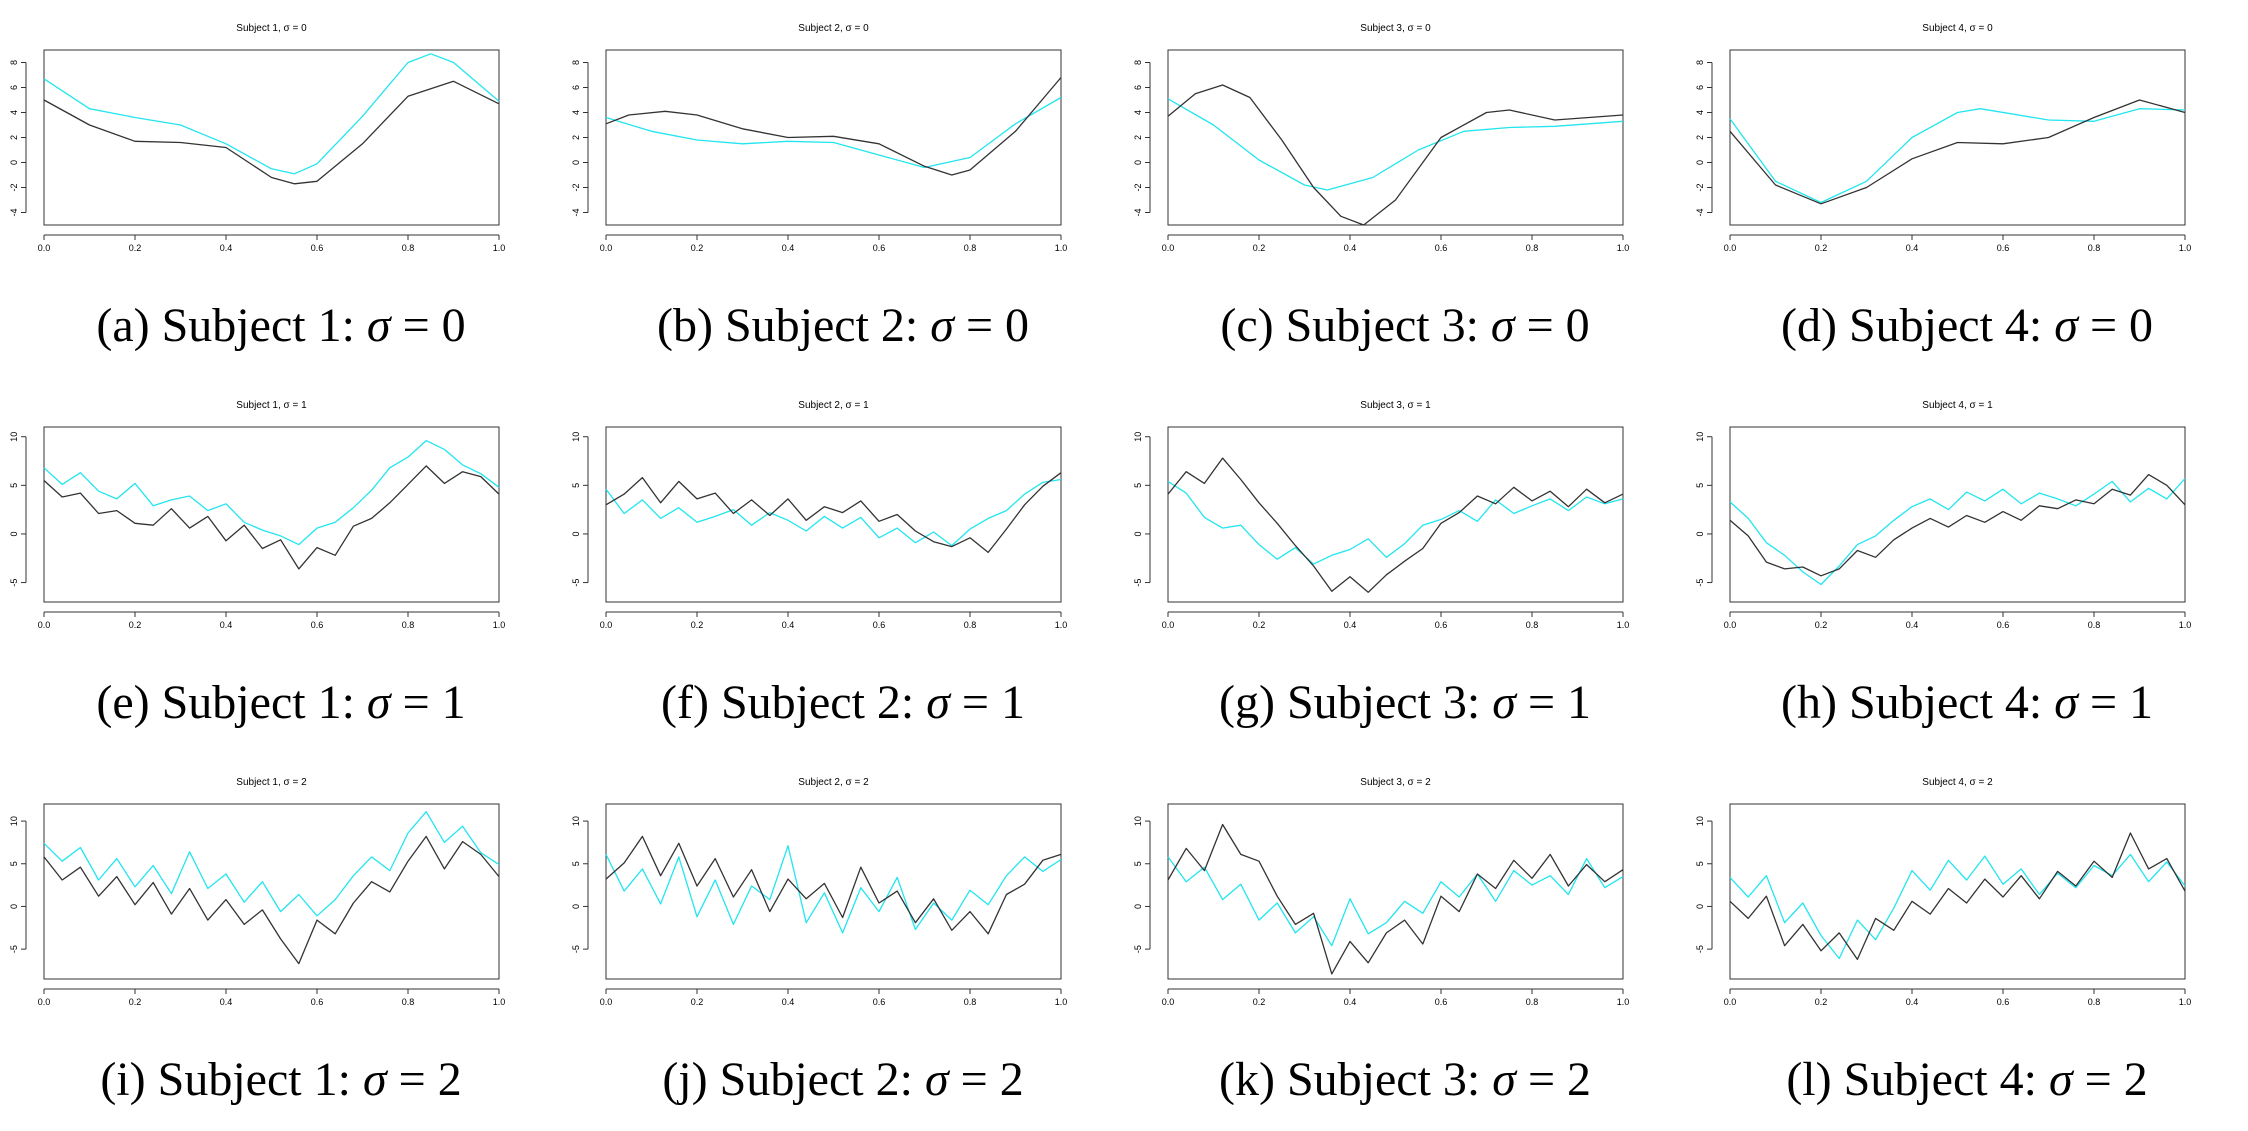  I want to click on panel-caption: (h) Subject 4: σ = 1, so click(1967, 702).